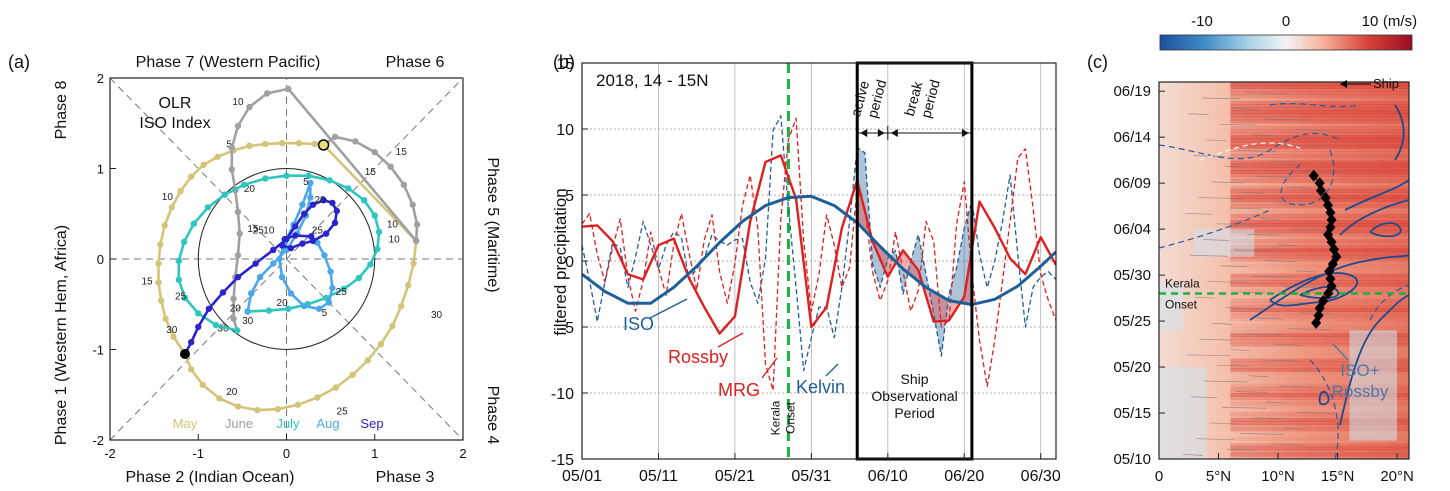 This screenshot has height=491, width=1450. I want to click on precip-ylabel: filtered precipitation, so click(560, 261).